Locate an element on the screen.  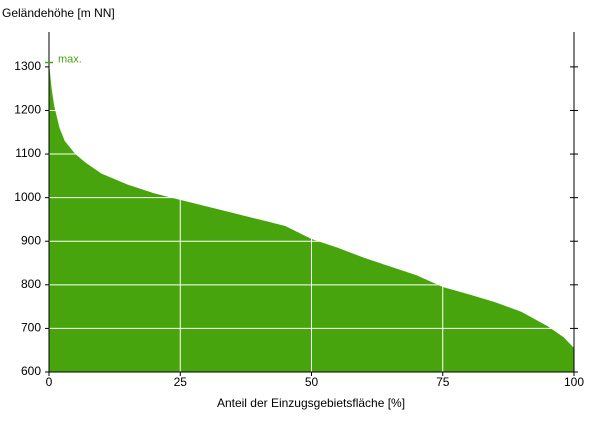
y-axis-title: Geländehöhe [m NN] is located at coordinates (58, 13).